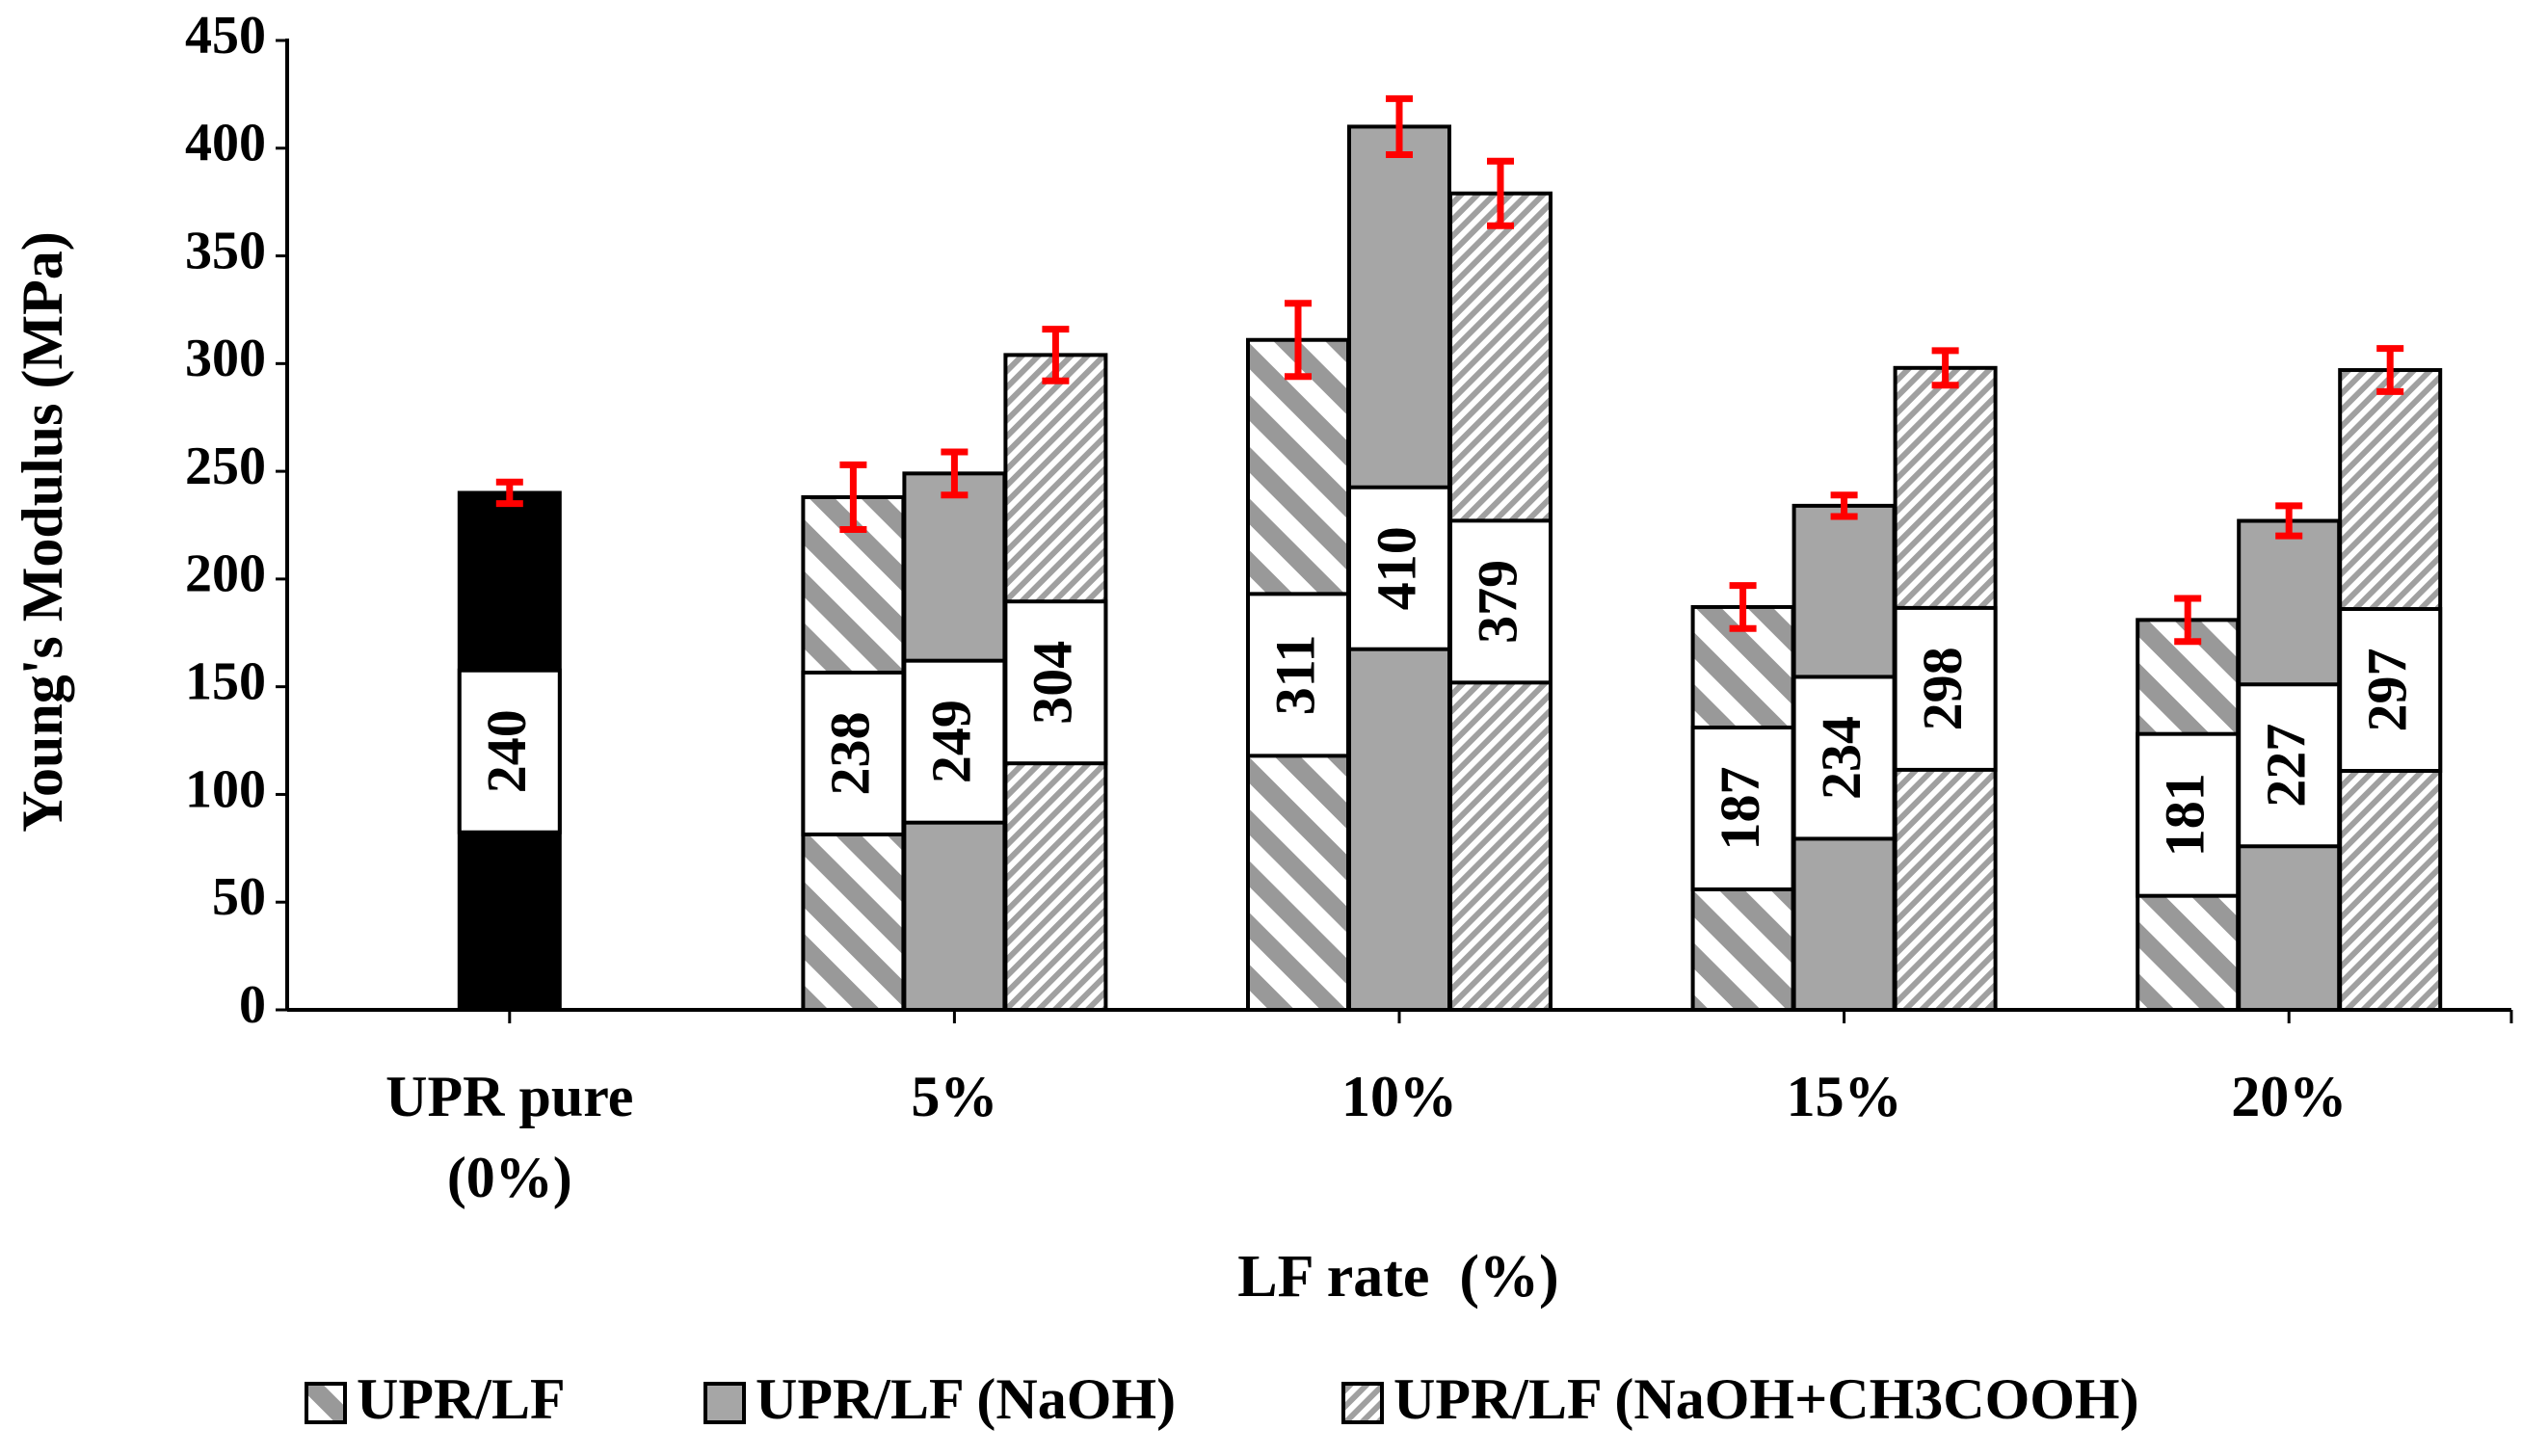 The width and height of the screenshot is (2521, 1456). Describe the element at coordinates (461, 1399) in the screenshot. I see `legend-label: UPR/LF` at that location.